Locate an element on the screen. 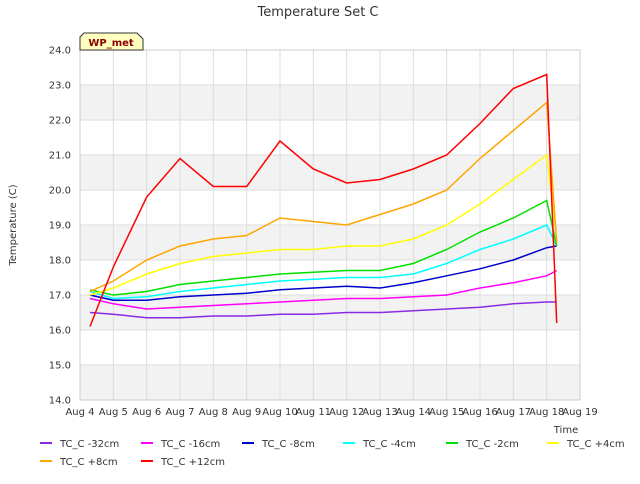  y-tick-label: 20.0 is located at coordinates (60, 191).